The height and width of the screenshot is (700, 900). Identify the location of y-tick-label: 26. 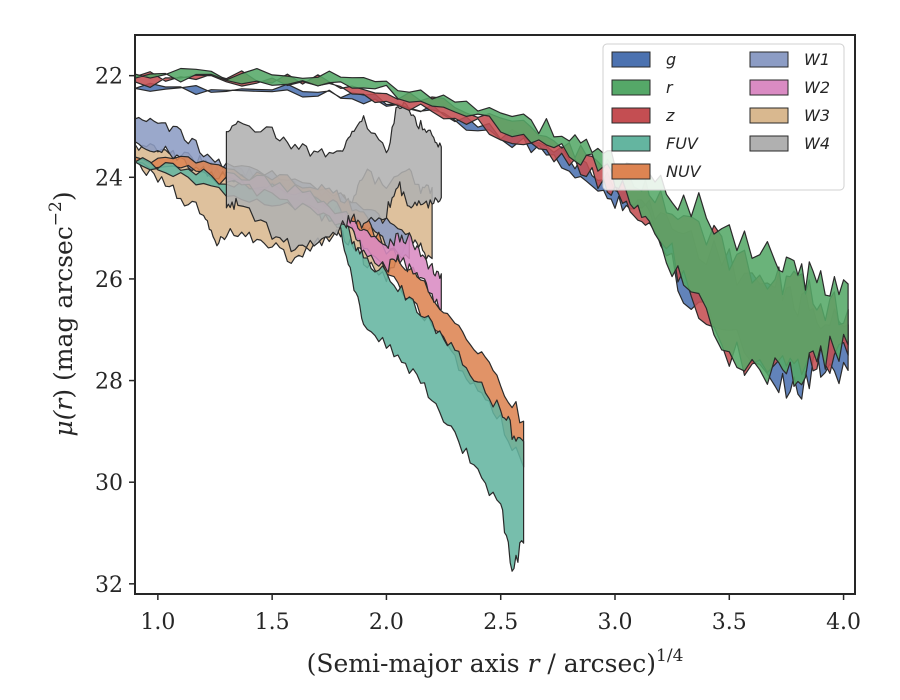
(109, 280).